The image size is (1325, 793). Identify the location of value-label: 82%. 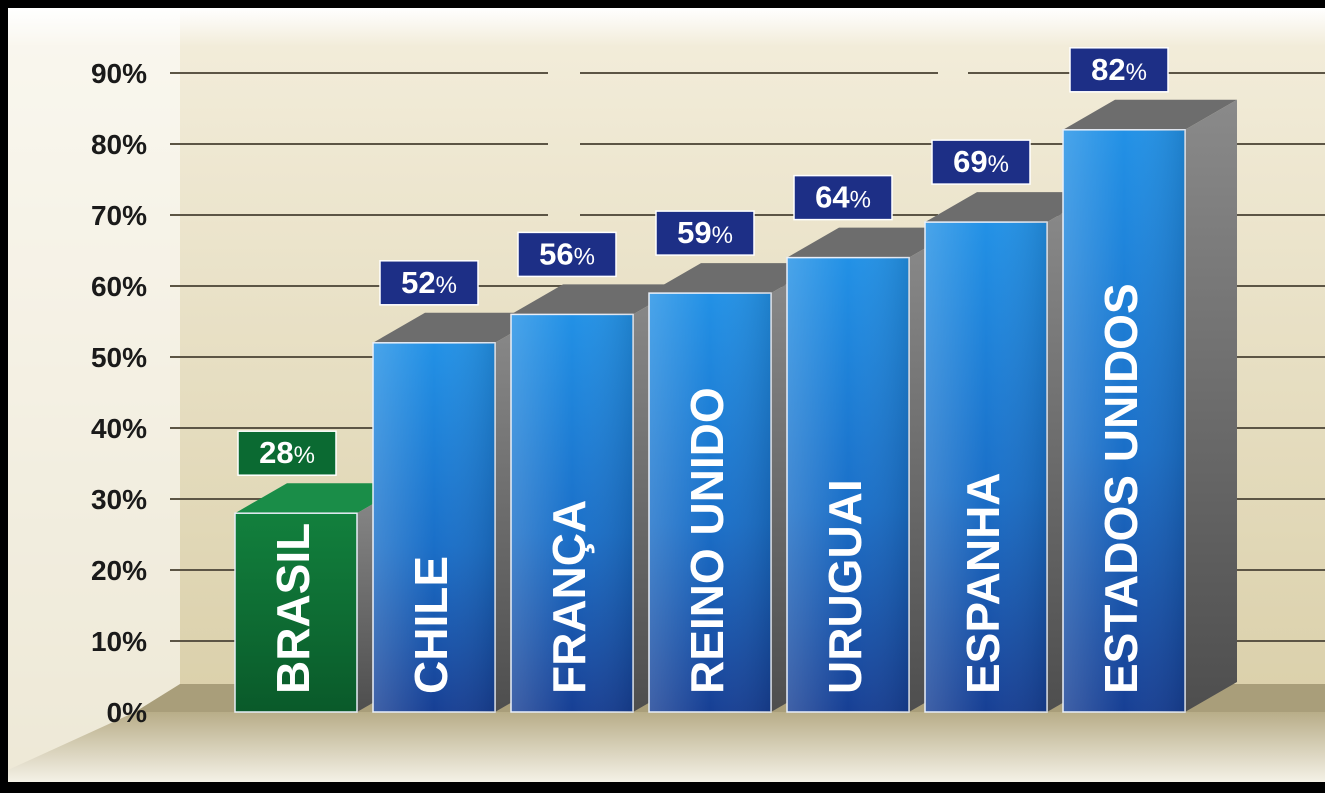
(1119, 69).